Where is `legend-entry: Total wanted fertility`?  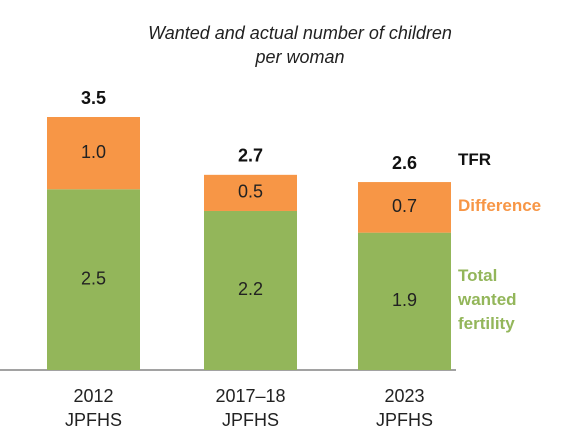 legend-entry: Total wanted fertility is located at coordinates (487, 299).